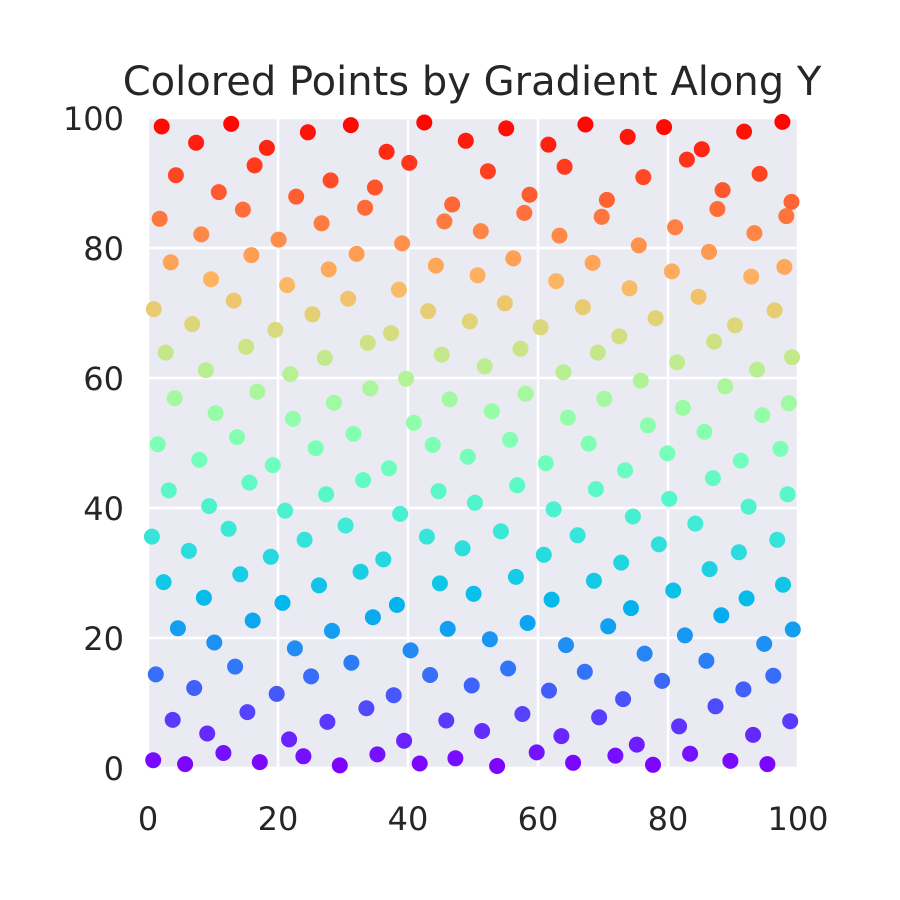 This screenshot has height=900, width=900. What do you see at coordinates (483, 819) in the screenshot?
I see `x-axis-ticks: 0 20 40 60 80 100` at bounding box center [483, 819].